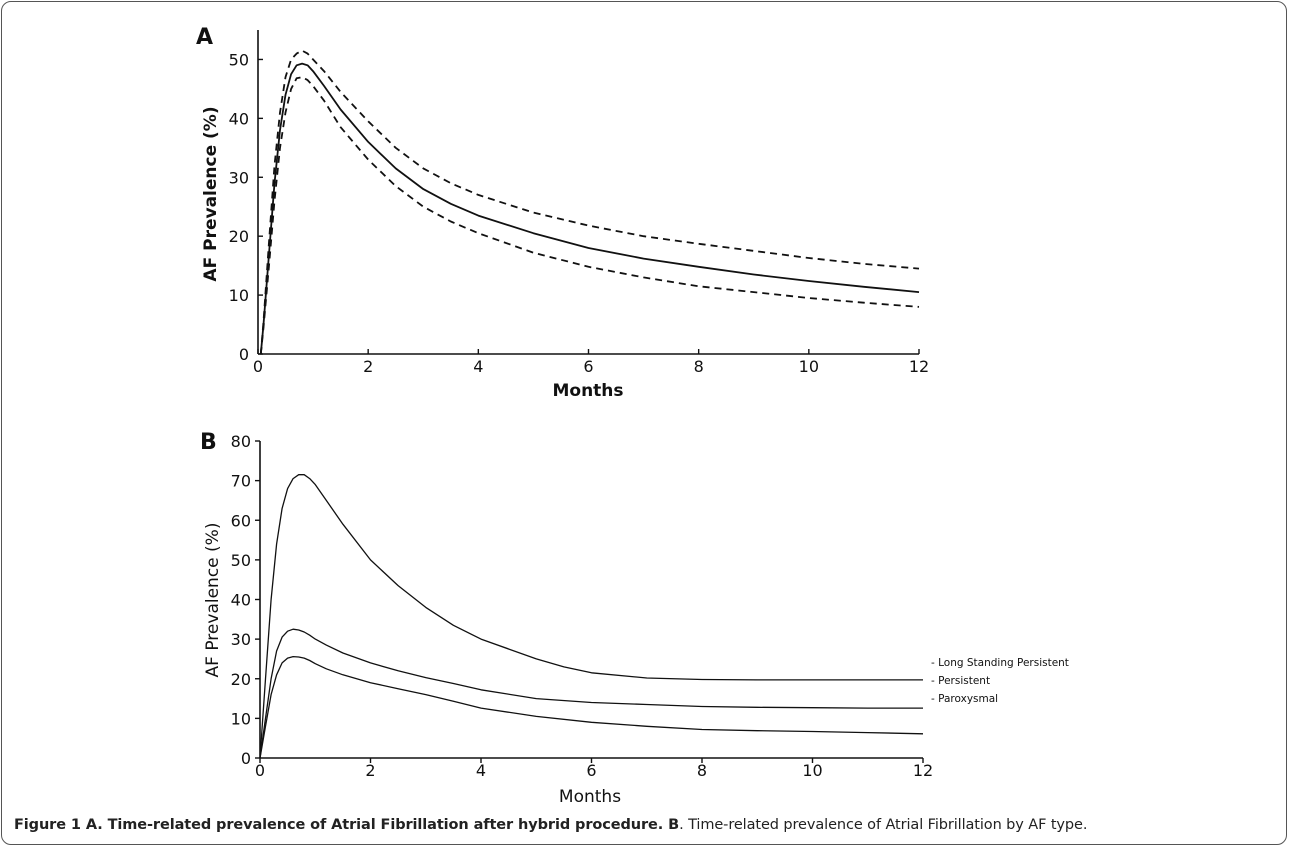  I want to click on panel-a-x-axis-label: Months, so click(587, 391).